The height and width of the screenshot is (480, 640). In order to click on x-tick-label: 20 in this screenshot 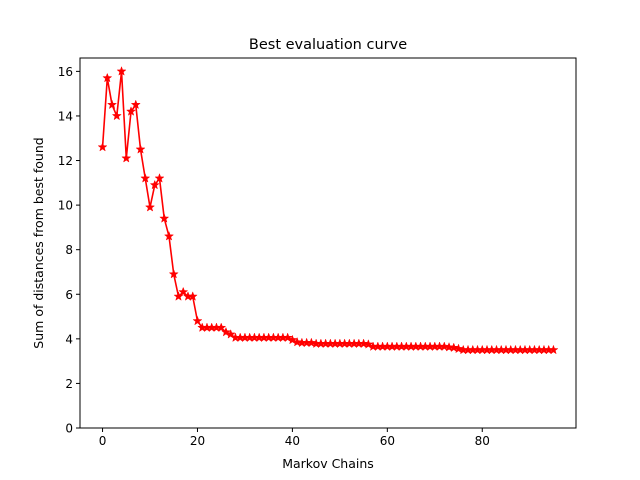, I will do `click(197, 441)`.